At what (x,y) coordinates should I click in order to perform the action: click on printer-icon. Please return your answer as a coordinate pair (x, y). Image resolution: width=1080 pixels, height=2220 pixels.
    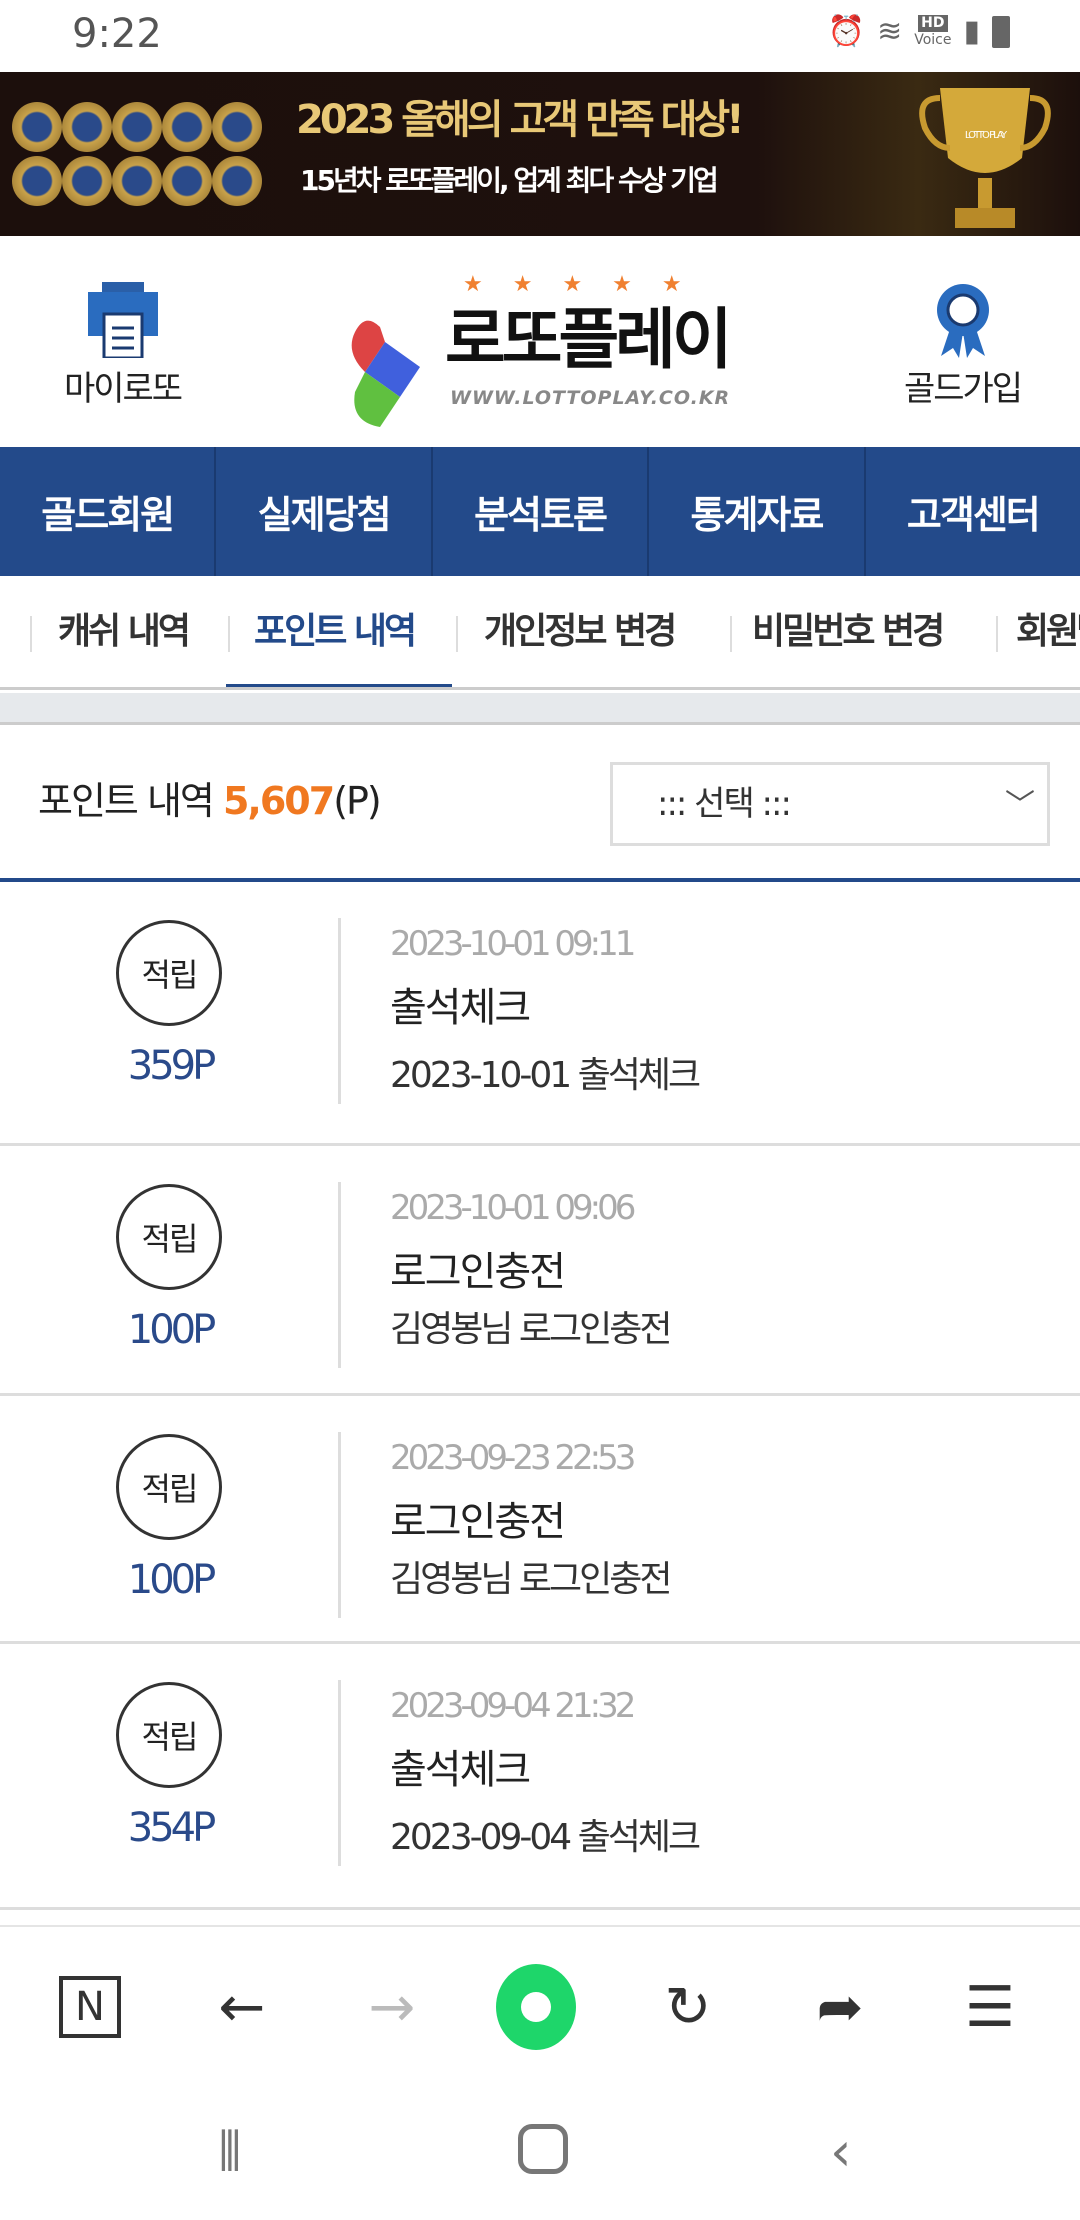
    Looking at the image, I should click on (122, 321).